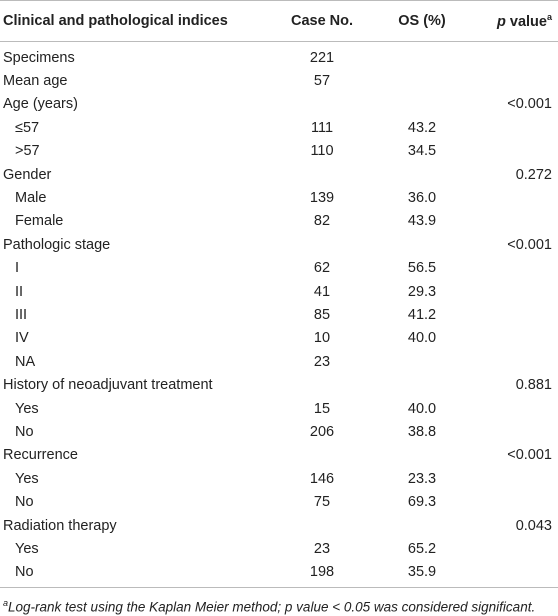 Image resolution: width=558 pixels, height=616 pixels. I want to click on table-row: Gender 0.272, so click(279, 174).